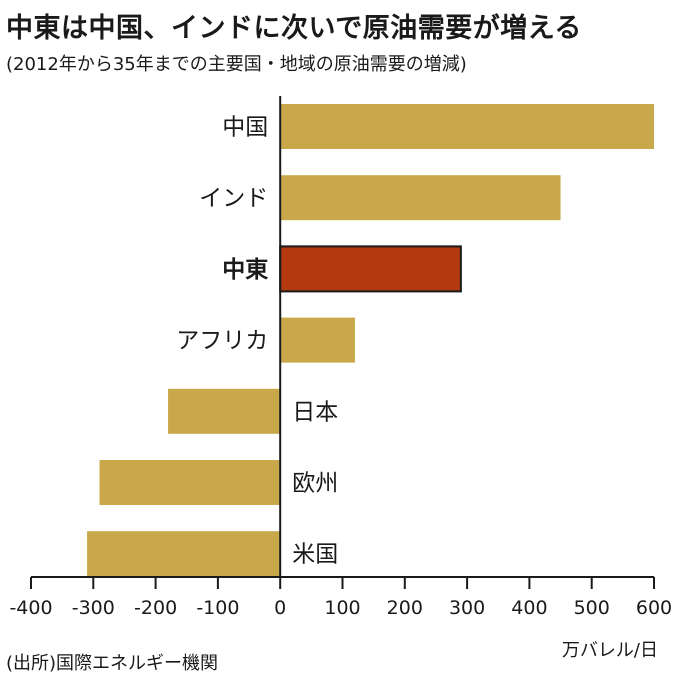  Describe the element at coordinates (315, 412) in the screenshot. I see `category-label: 日本` at that location.